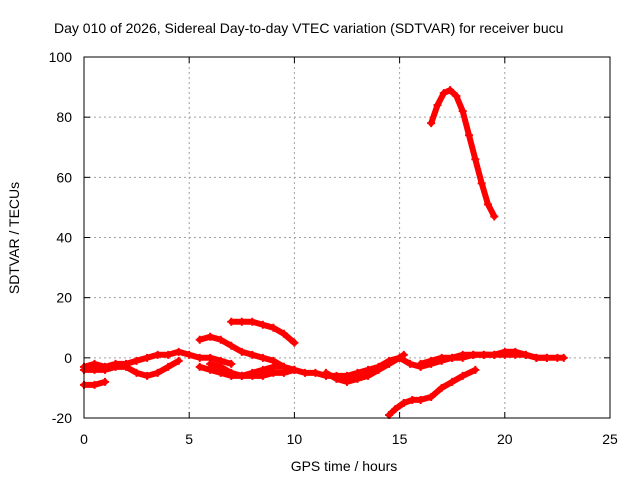 The width and height of the screenshot is (640, 480). I want to click on x-tick-label: 20, so click(505, 439).